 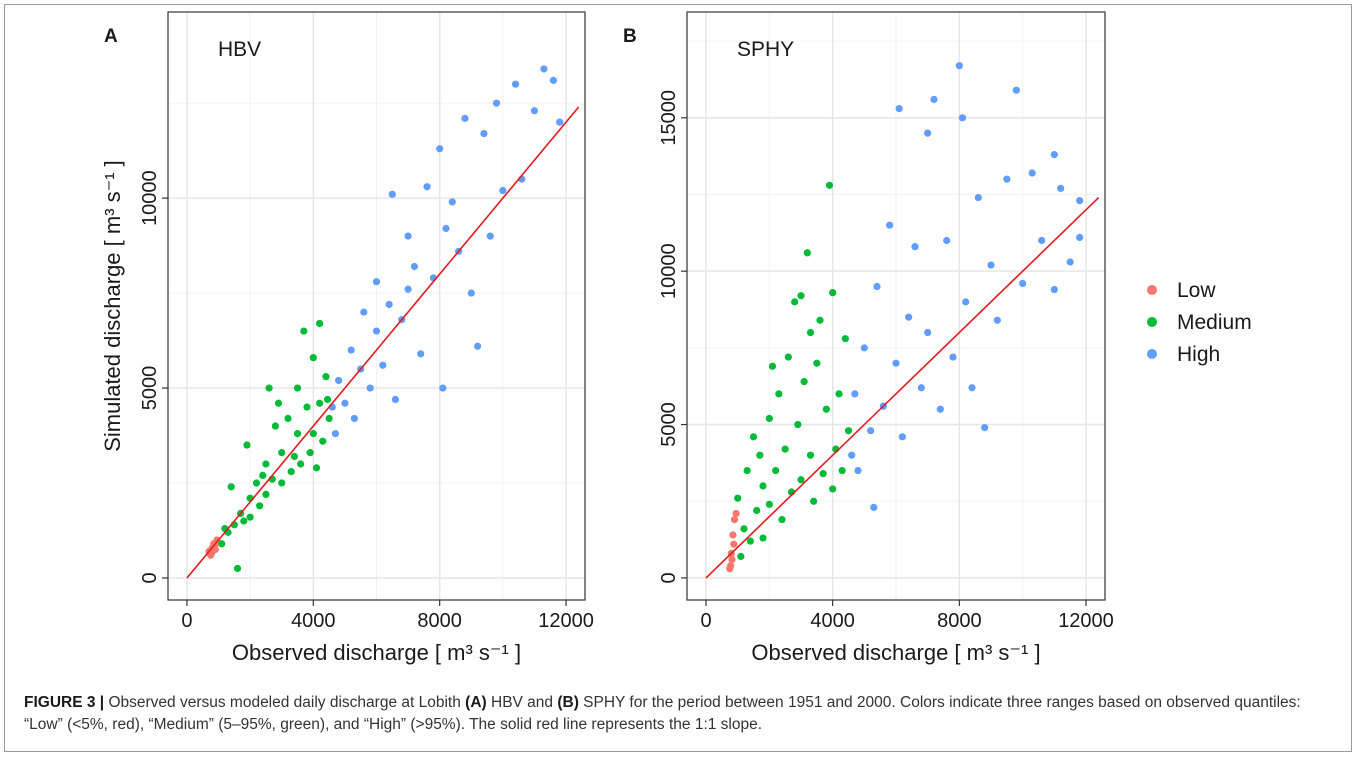 I want to click on x-tick-label: 4000, so click(x=832, y=621).